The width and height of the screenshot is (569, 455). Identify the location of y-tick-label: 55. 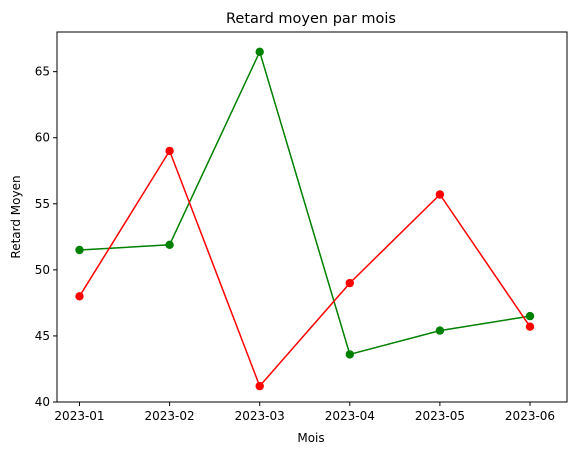
(42, 204).